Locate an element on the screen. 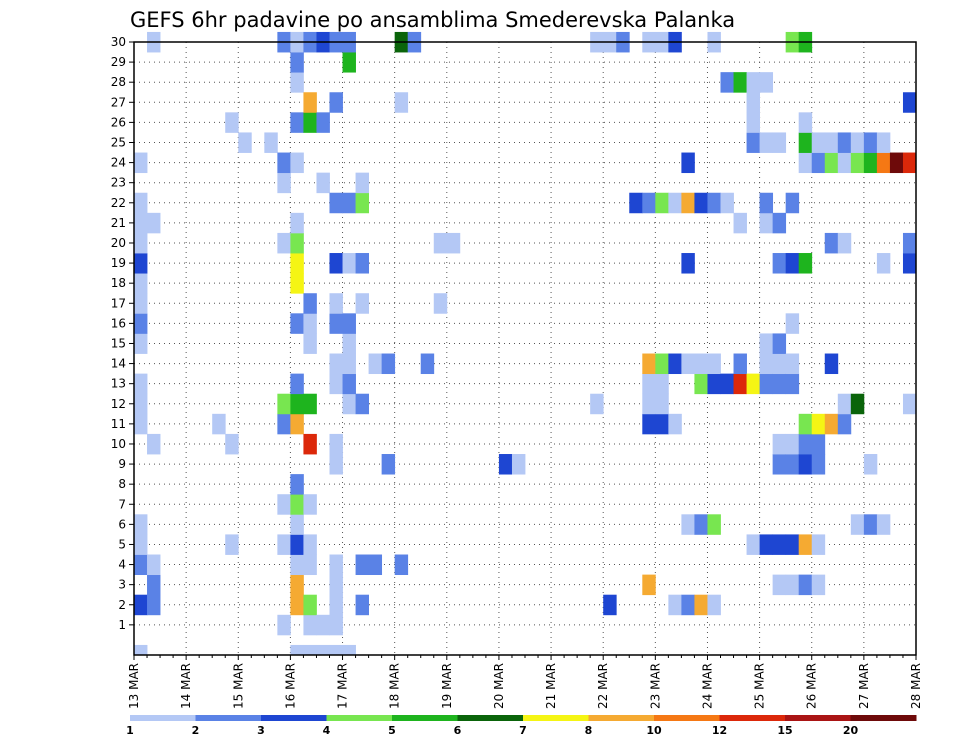 This screenshot has width=960, height=742. y-tick-label: 22 is located at coordinates (118, 203).